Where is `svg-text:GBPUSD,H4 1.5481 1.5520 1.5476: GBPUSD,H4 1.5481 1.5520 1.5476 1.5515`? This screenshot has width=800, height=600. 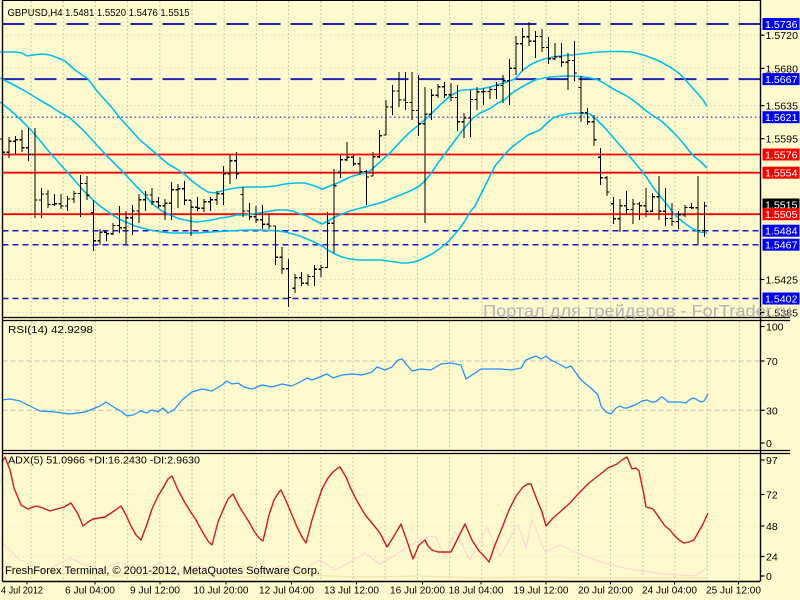
svg-text:GBPUSD,H4 1.5481 1.5520 1.5476: GBPUSD,H4 1.5481 1.5520 1.5476 1.5515 is located at coordinates (99, 13).